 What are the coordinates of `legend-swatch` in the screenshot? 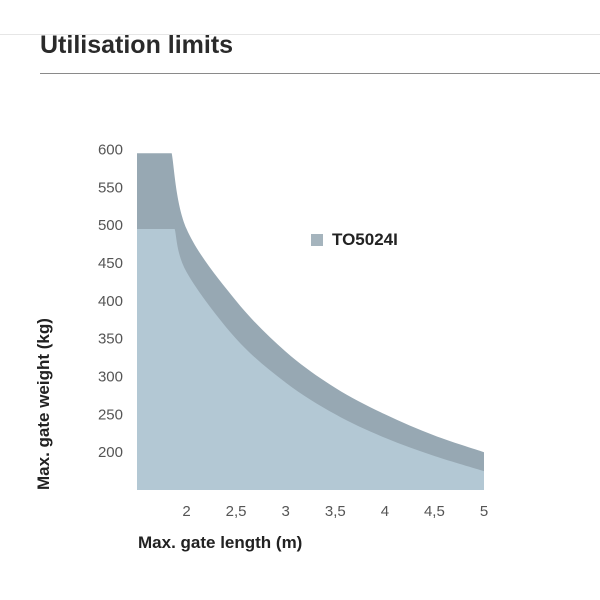 It's located at (317, 240).